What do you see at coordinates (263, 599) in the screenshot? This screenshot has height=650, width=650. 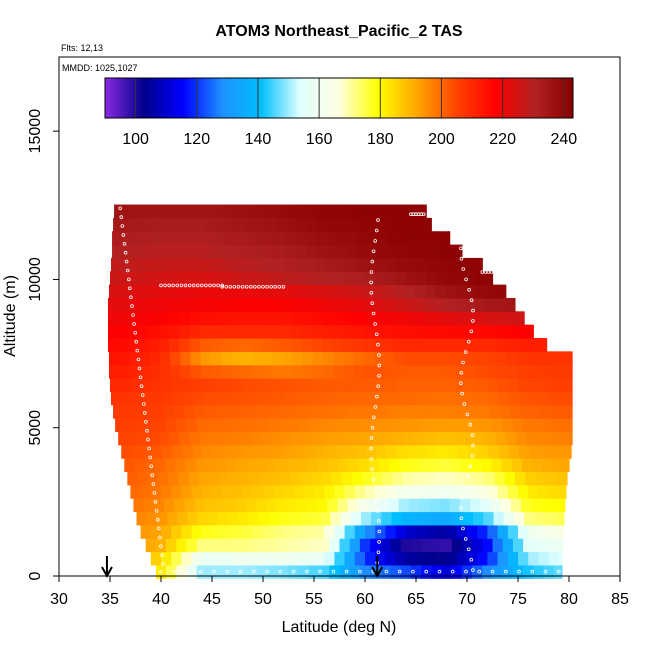 I see `x-tick-label: 50` at bounding box center [263, 599].